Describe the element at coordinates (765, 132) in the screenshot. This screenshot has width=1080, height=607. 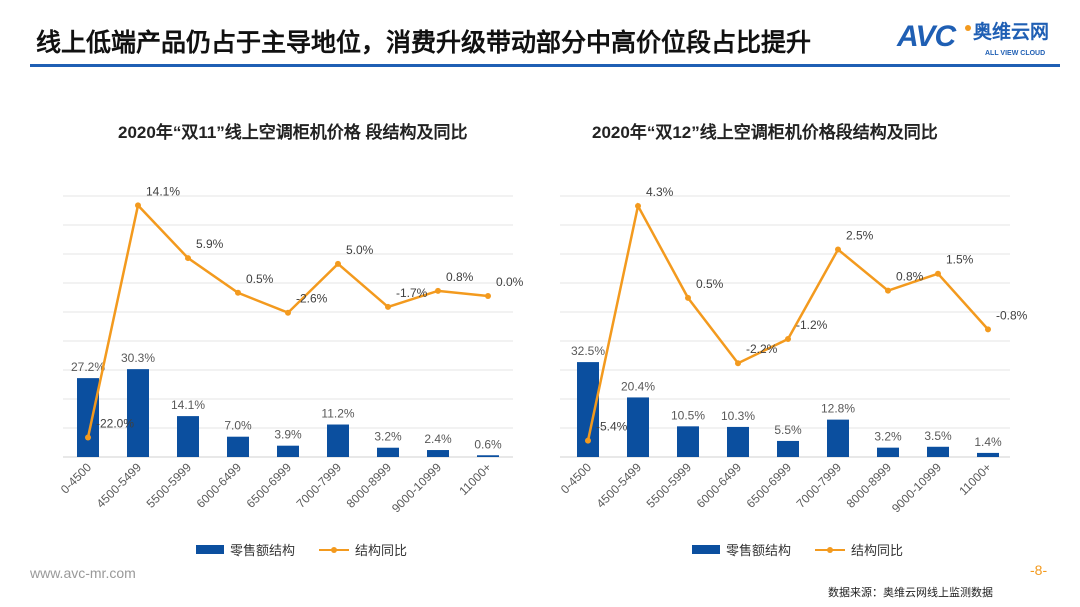
I see `chart-title-right: 2020年“双12”线上空调柜机价格段结构及同比` at that location.